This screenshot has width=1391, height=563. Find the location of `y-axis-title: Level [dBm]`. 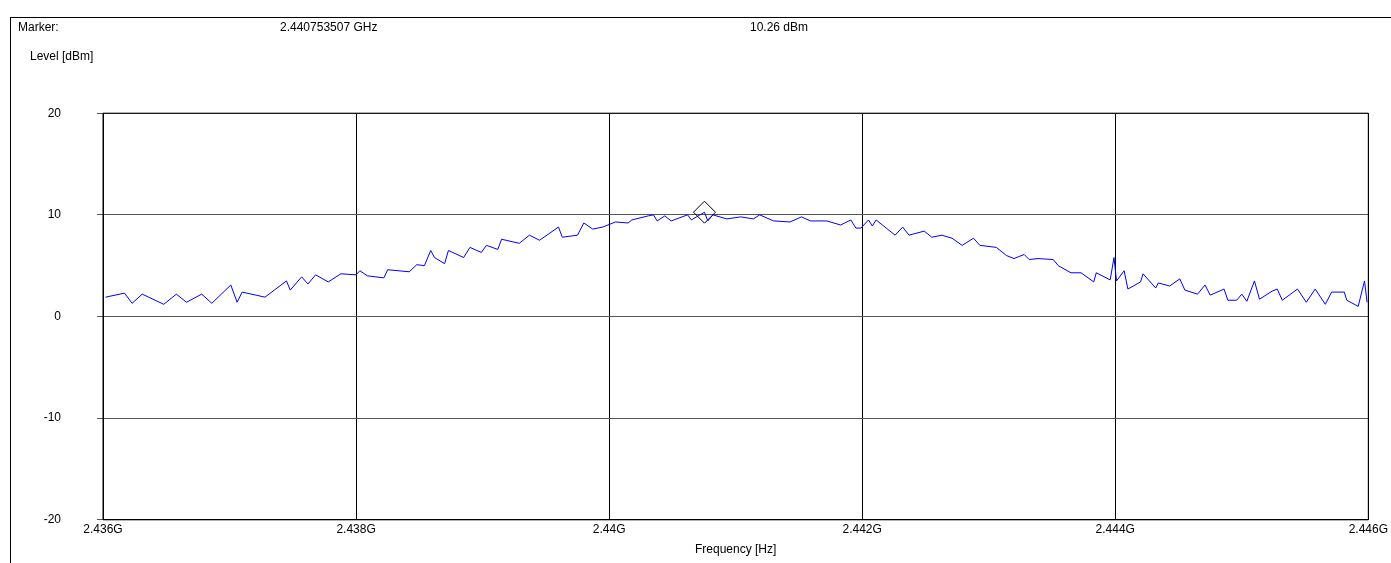

y-axis-title: Level [dBm] is located at coordinates (62, 56).